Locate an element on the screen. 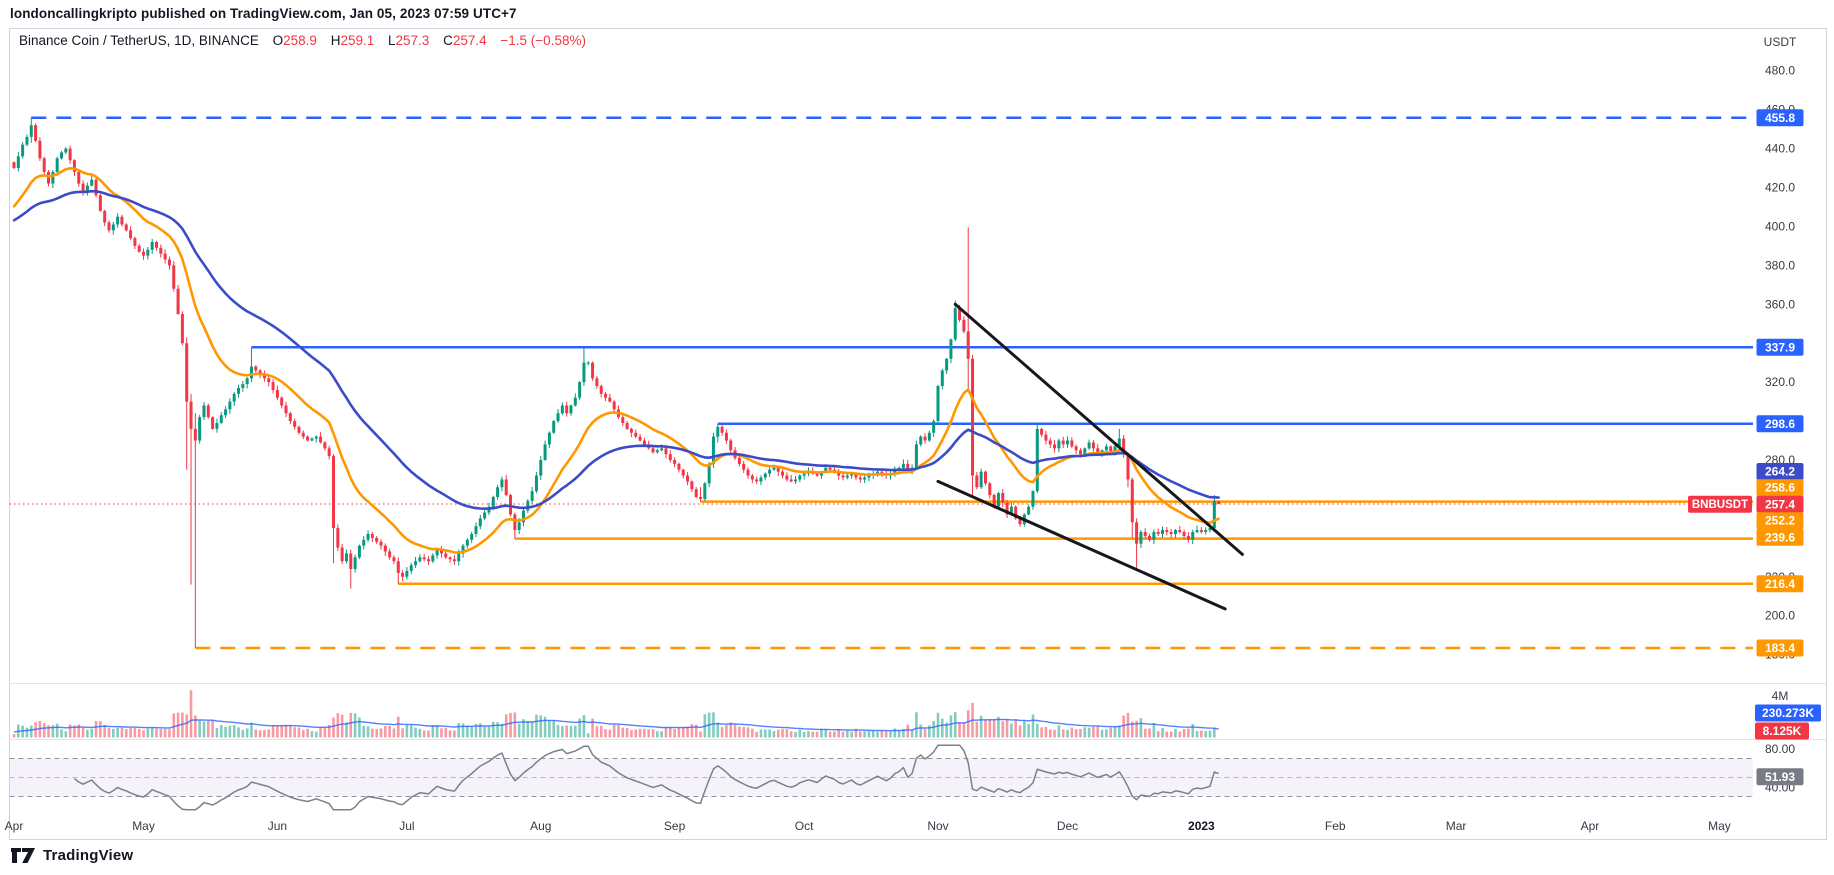  time-axis-label: Sep is located at coordinates (675, 826).